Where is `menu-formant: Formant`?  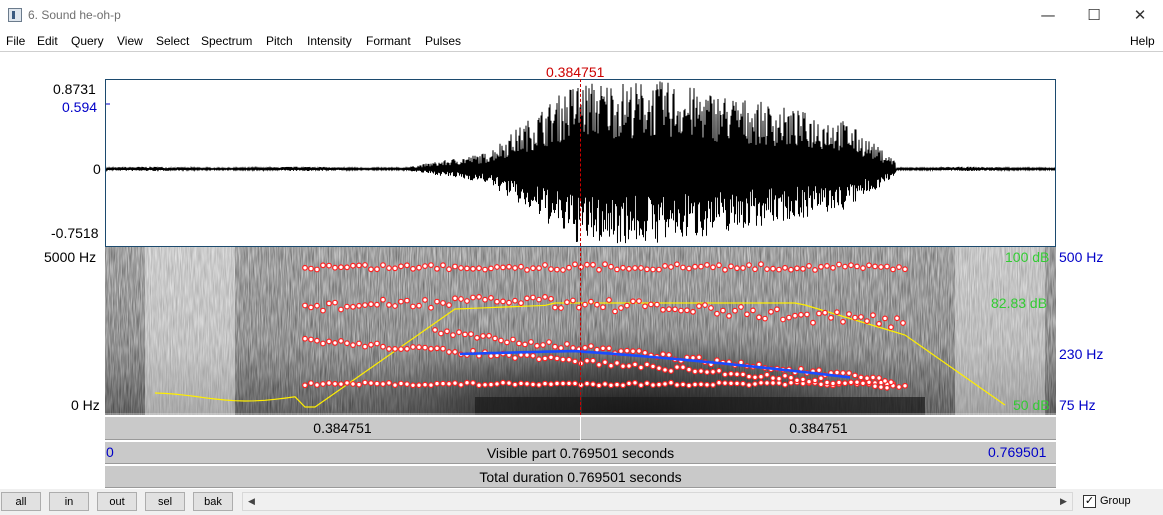 menu-formant: Formant is located at coordinates (388, 41).